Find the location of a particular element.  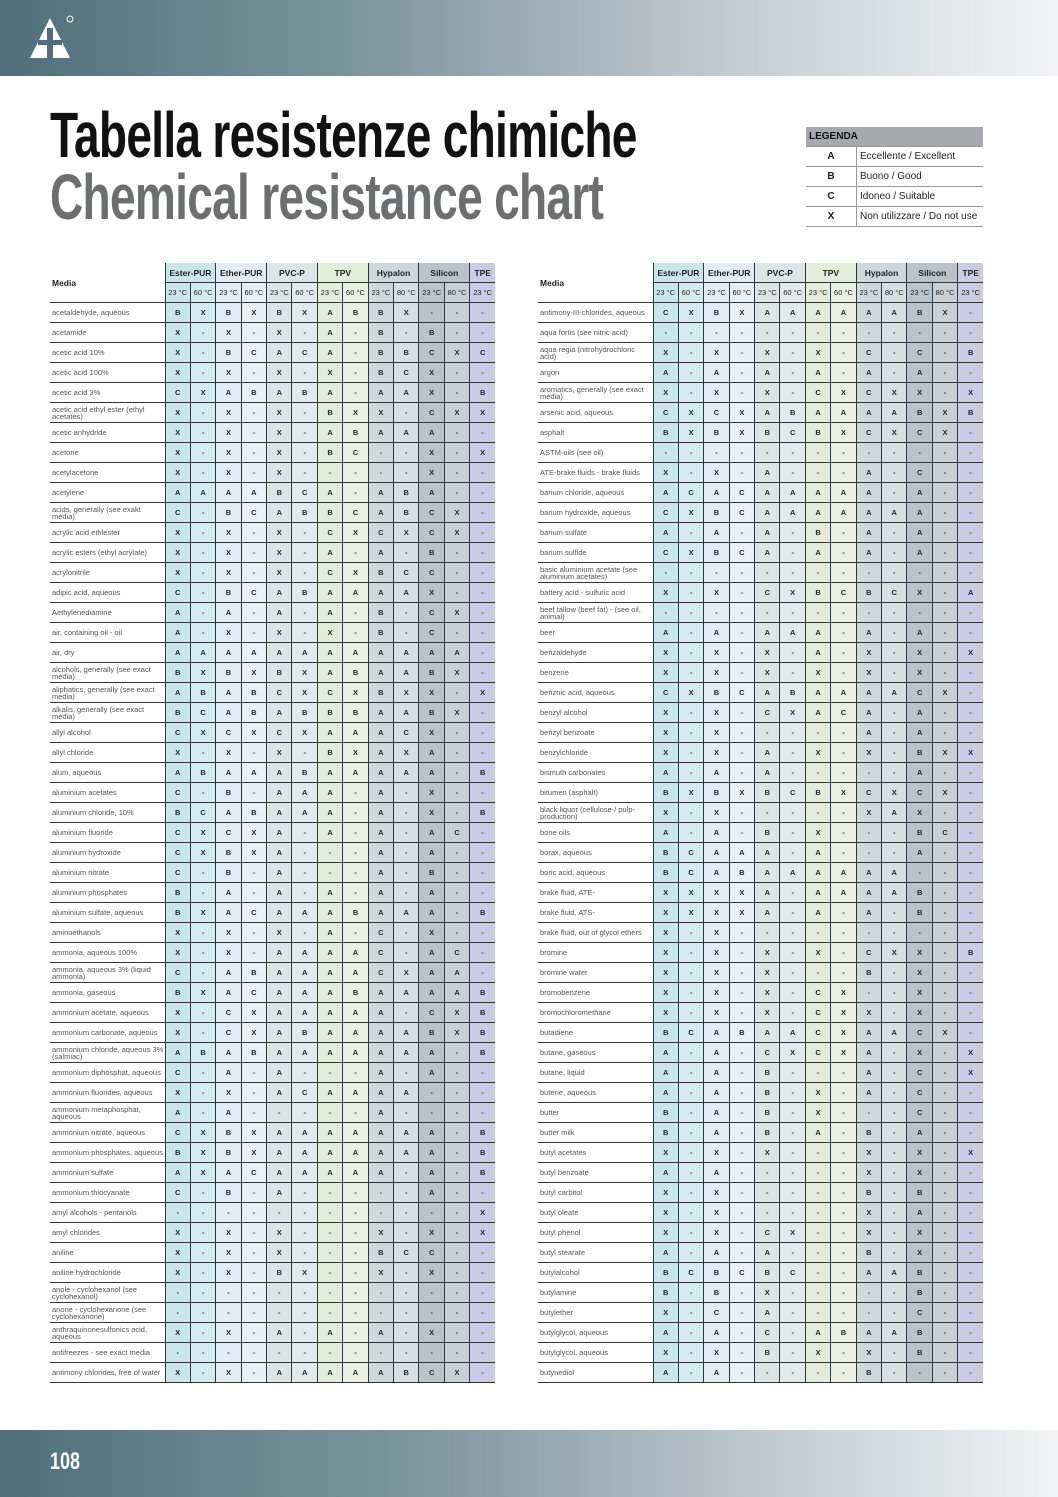

media-name: butylglycol, aqueous is located at coordinates (595, 1332).